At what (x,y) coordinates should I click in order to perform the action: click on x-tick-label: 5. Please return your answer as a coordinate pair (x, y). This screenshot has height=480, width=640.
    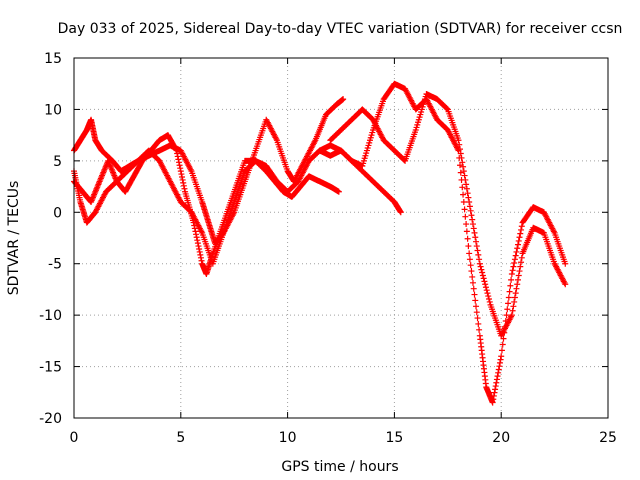
    Looking at the image, I should click on (180, 438).